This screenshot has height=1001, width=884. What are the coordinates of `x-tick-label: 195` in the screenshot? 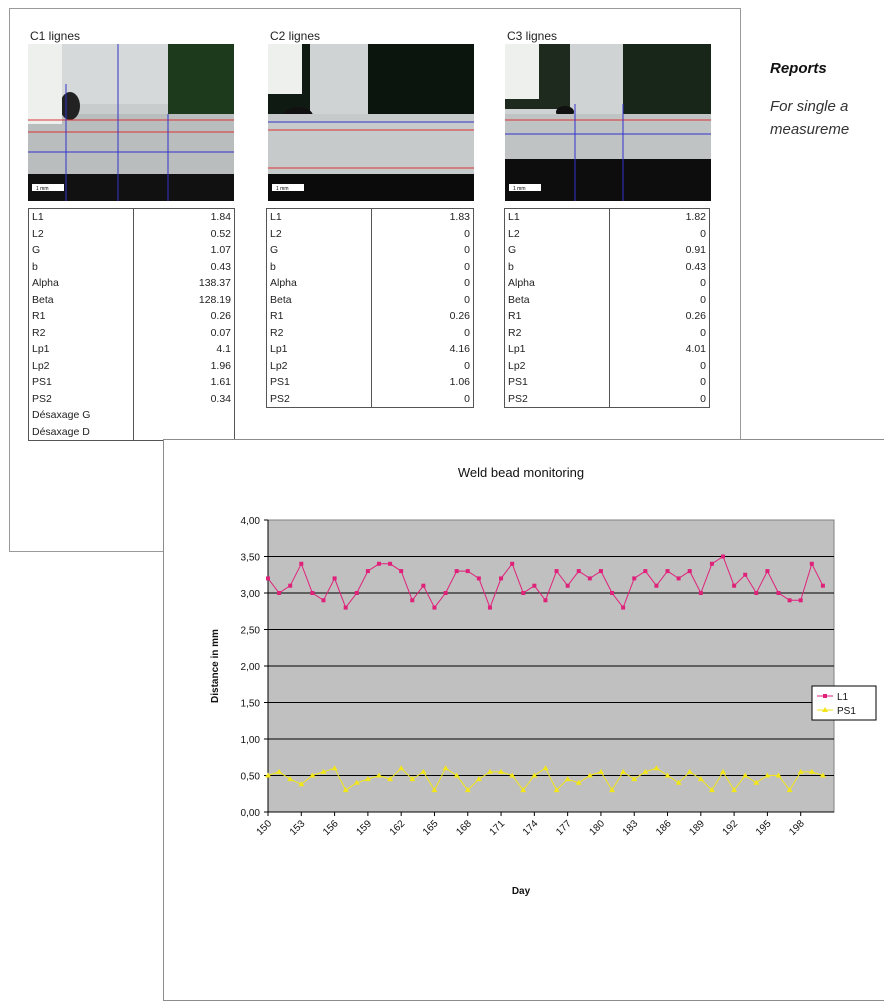 It's located at (764, 828).